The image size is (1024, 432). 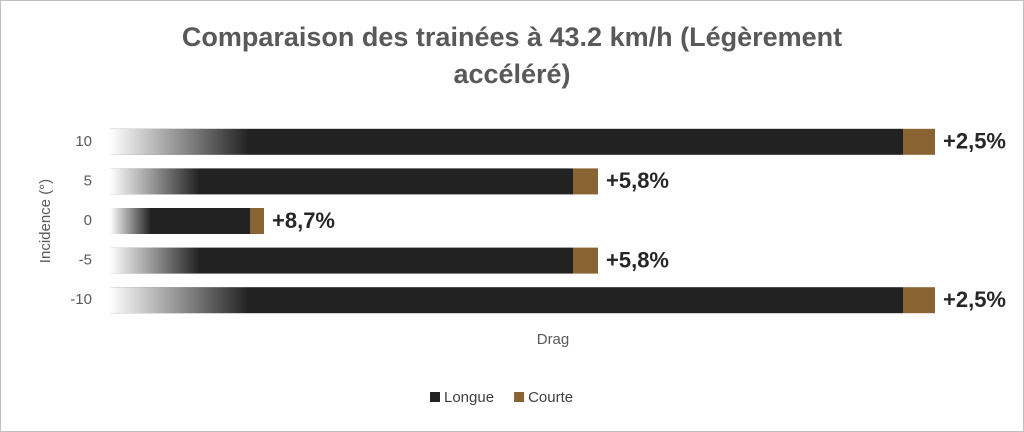 What do you see at coordinates (83, 141) in the screenshot?
I see `y-tick-label: 10` at bounding box center [83, 141].